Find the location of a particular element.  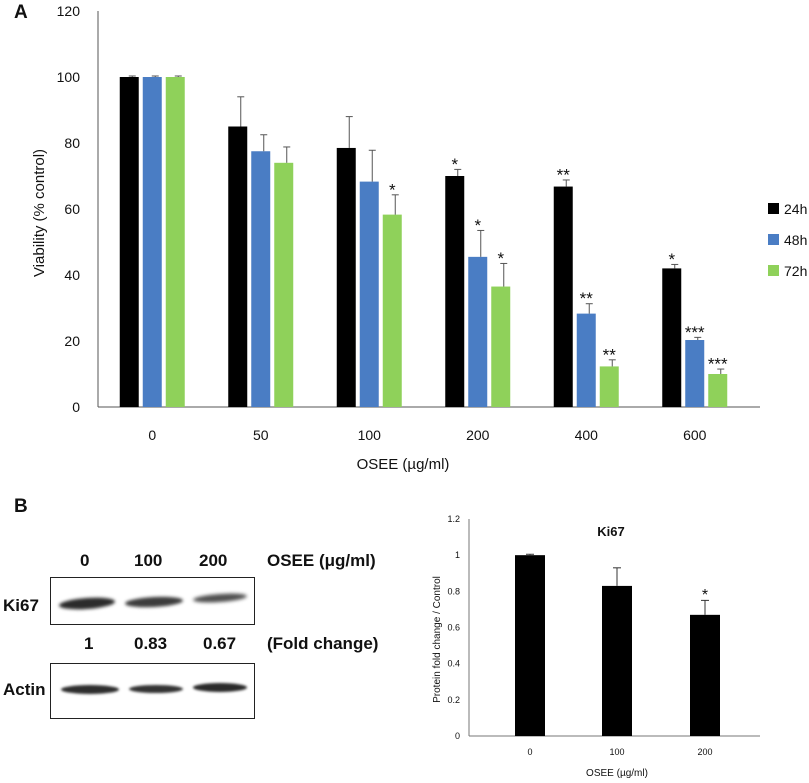

blot-condition-label: OSEE (μg/ml) is located at coordinates (321, 560).